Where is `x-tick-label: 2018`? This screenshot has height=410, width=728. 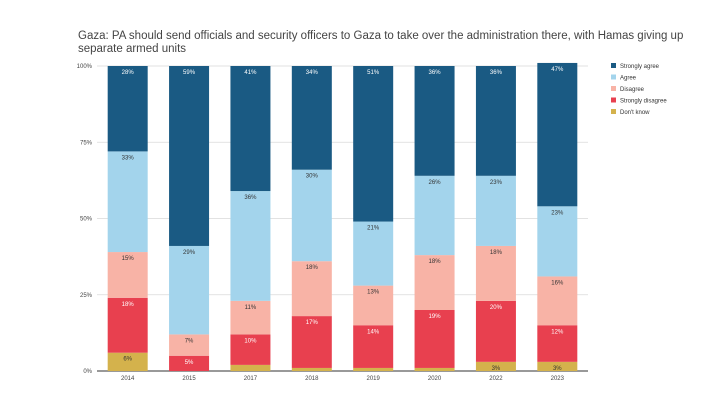 x-tick-label: 2018 is located at coordinates (312, 379).